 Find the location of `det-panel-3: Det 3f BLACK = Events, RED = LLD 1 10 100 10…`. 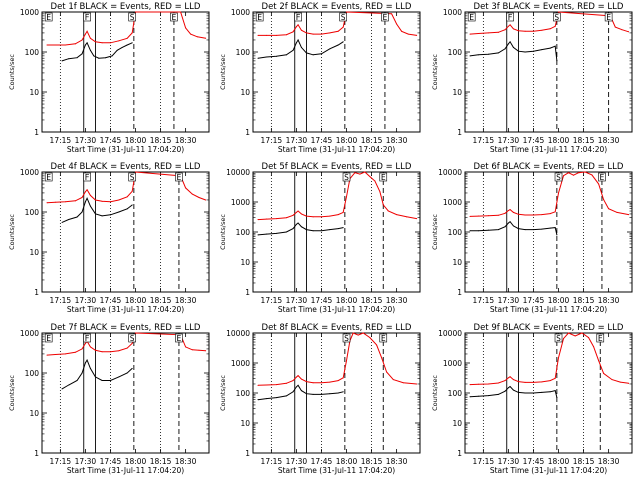

det-panel-3: Det 3f BLACK = Events, RED = LLD 1 10 100 10… is located at coordinates (532, 78).